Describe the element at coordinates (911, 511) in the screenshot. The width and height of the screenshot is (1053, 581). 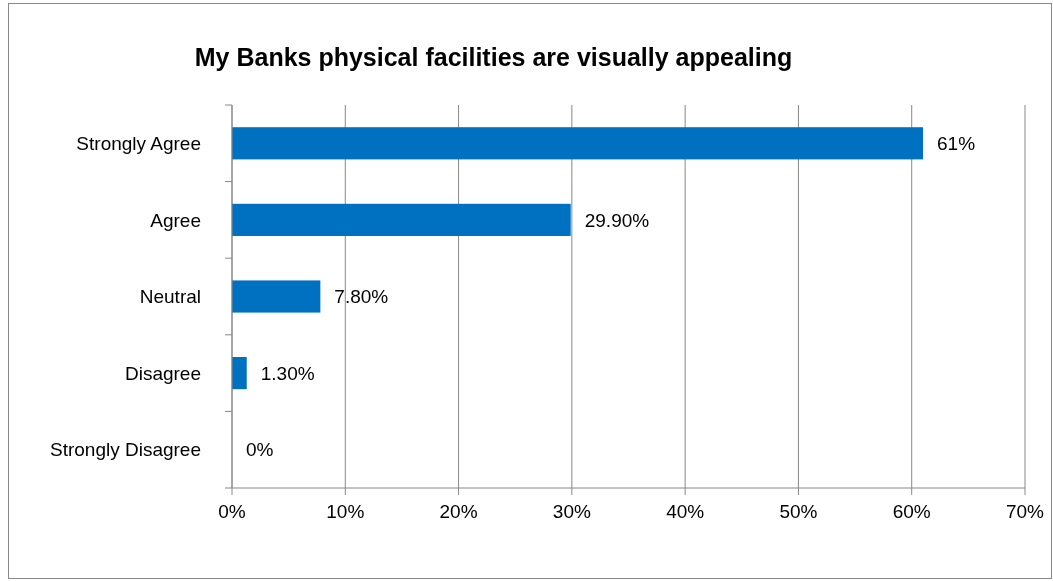
I see `x-tick-label: 60%` at that location.